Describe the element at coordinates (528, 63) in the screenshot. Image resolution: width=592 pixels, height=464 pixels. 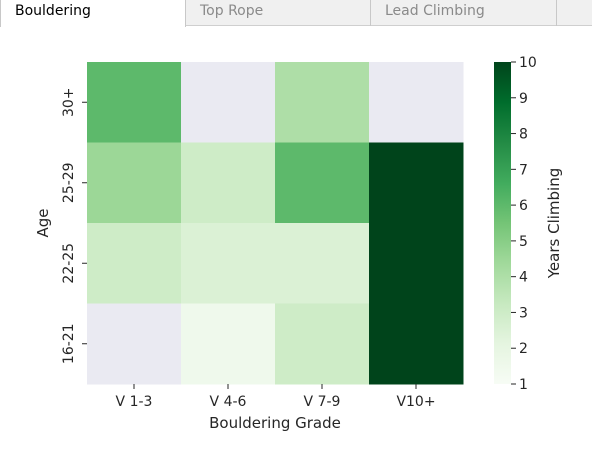
I see `colorbar-tick-label: 10` at that location.